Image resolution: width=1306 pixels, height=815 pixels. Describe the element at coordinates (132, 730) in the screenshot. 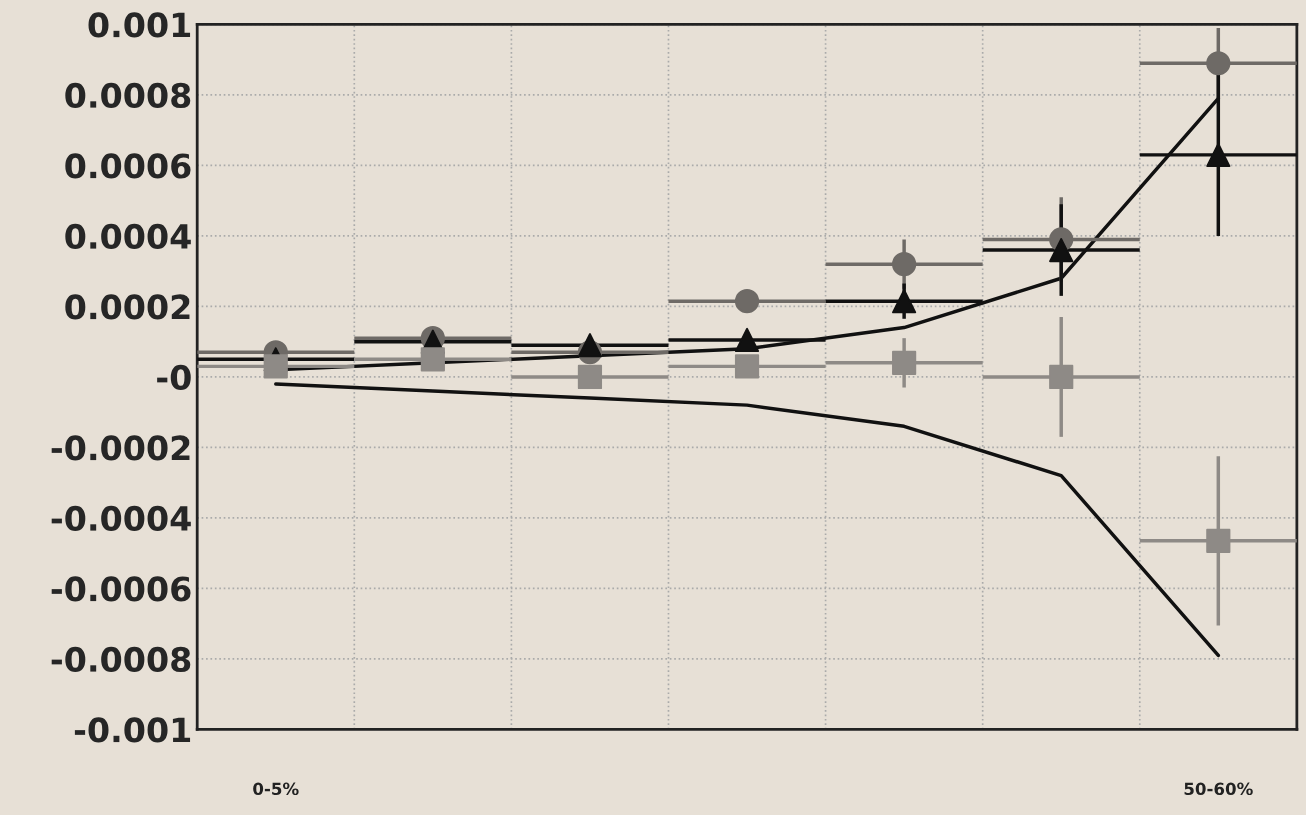

I see `y-tick-label: -0.001` at that location.